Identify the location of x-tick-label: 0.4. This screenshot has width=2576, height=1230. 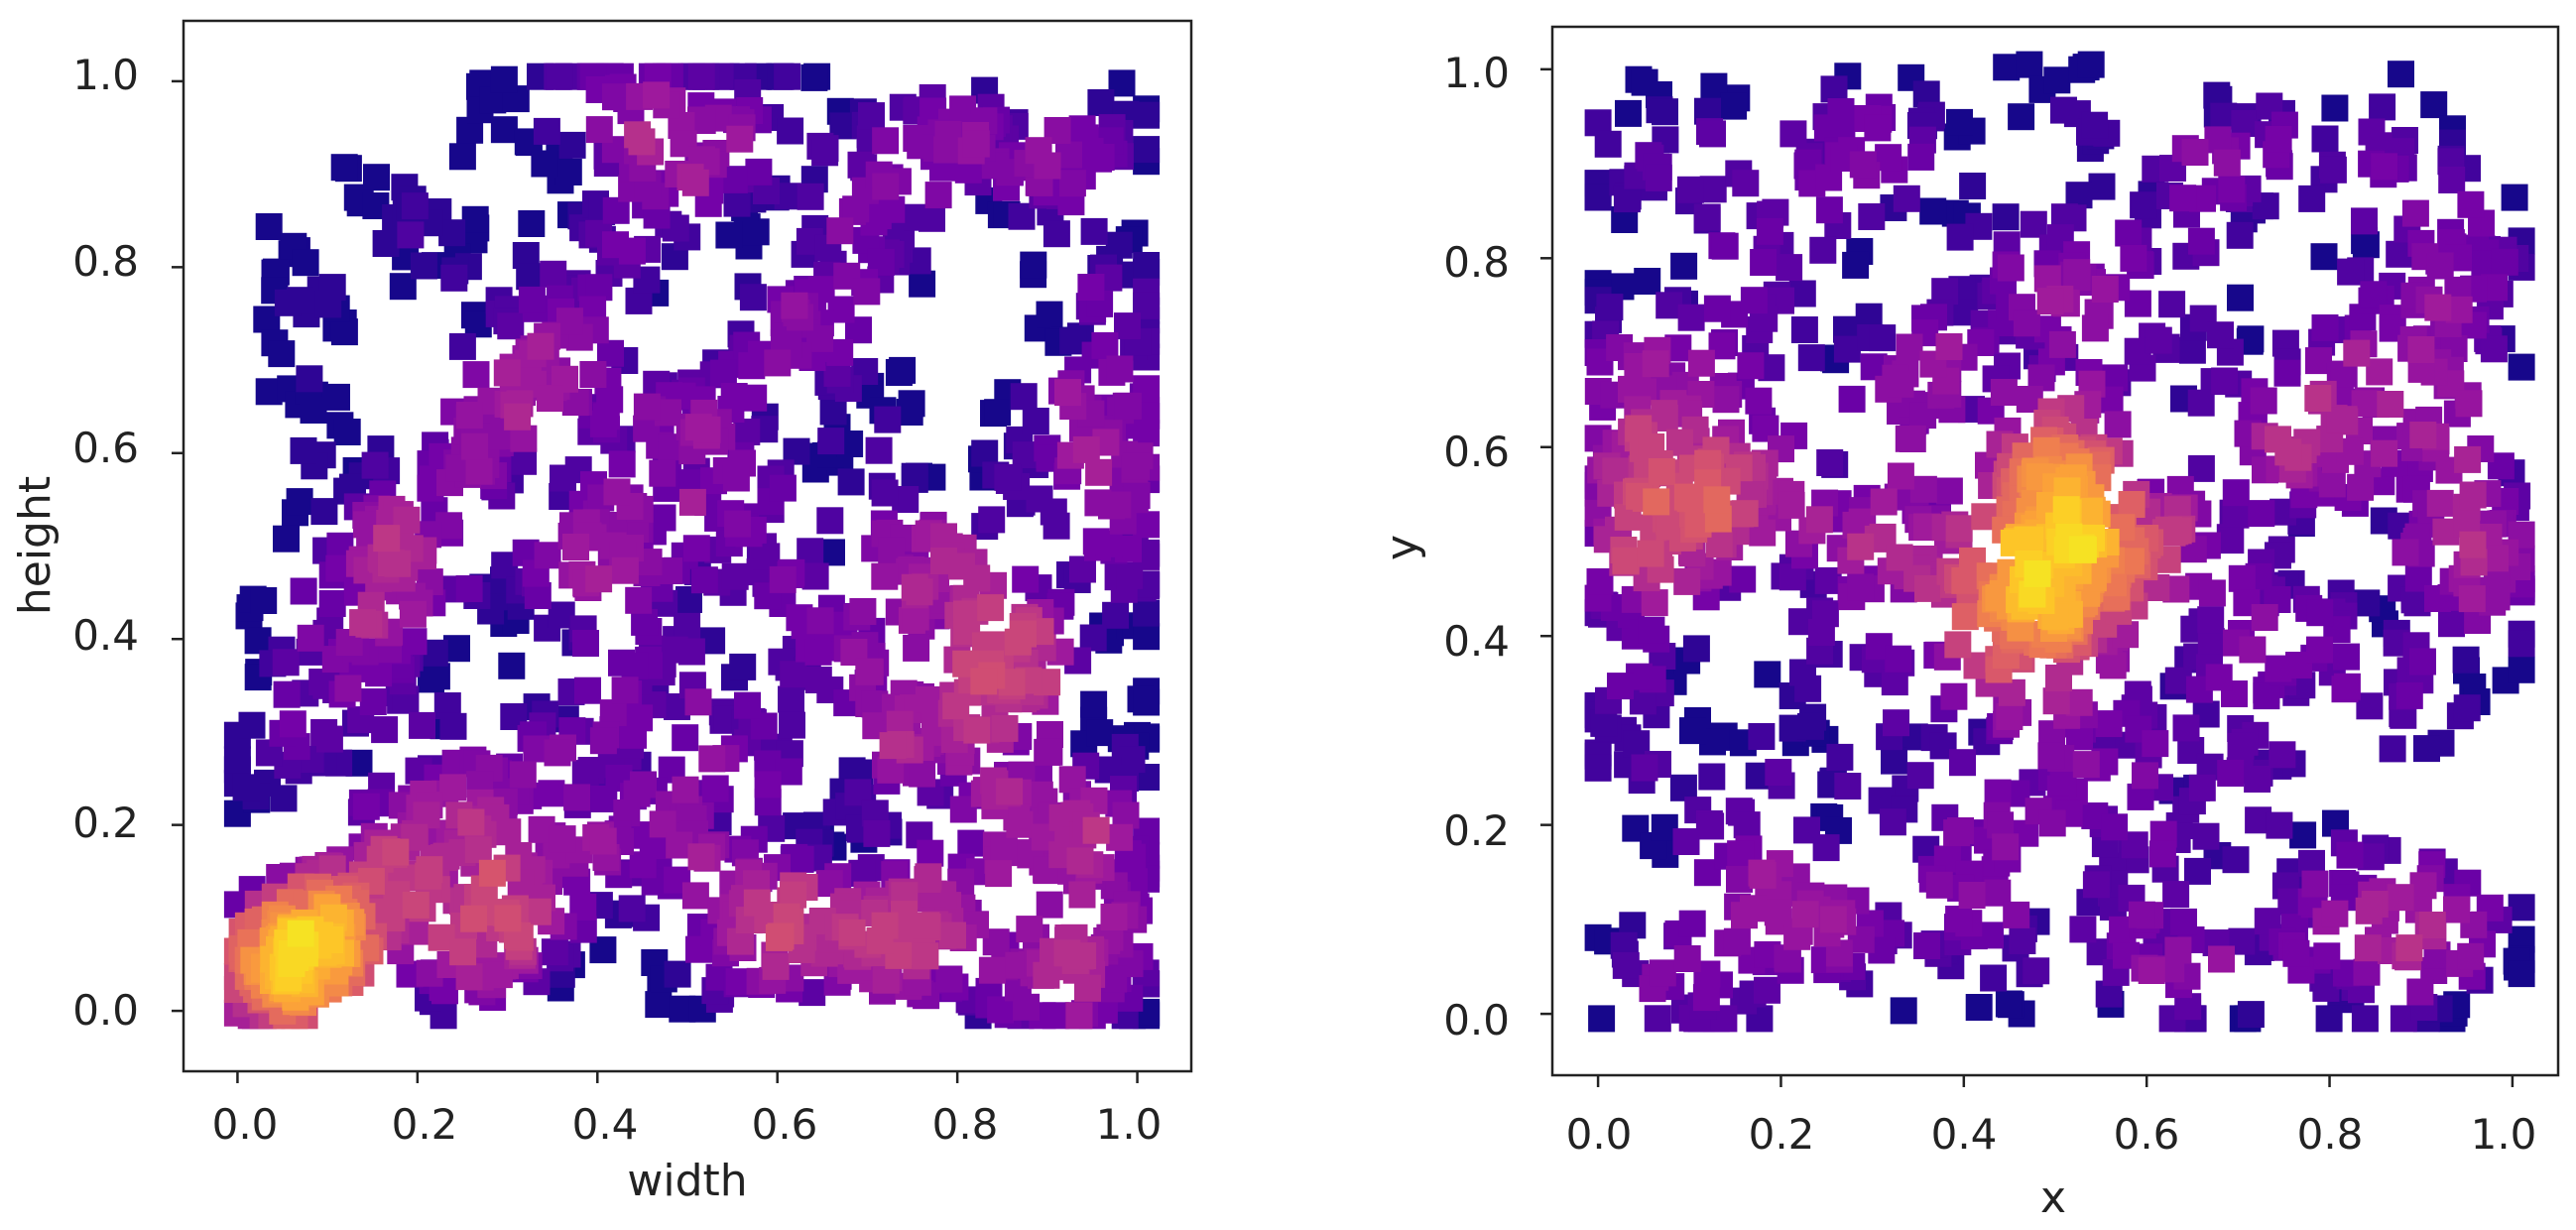
(1964, 1134).